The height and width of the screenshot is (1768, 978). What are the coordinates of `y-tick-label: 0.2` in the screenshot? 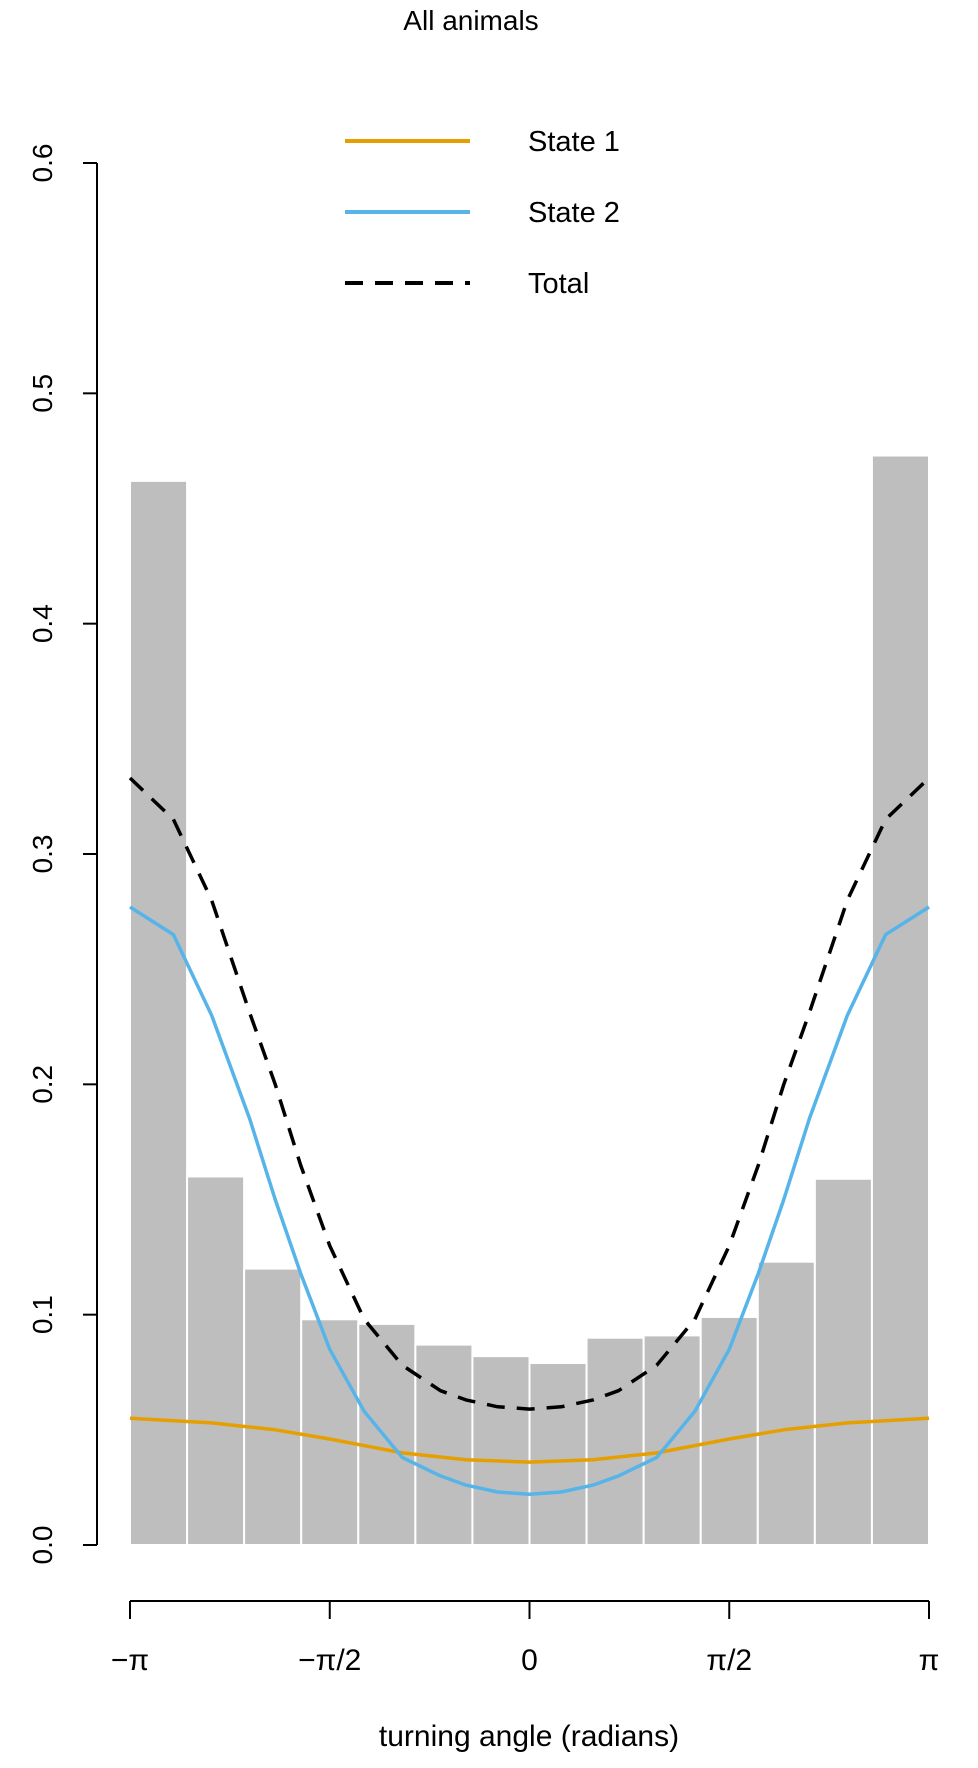 It's located at (42, 1084).